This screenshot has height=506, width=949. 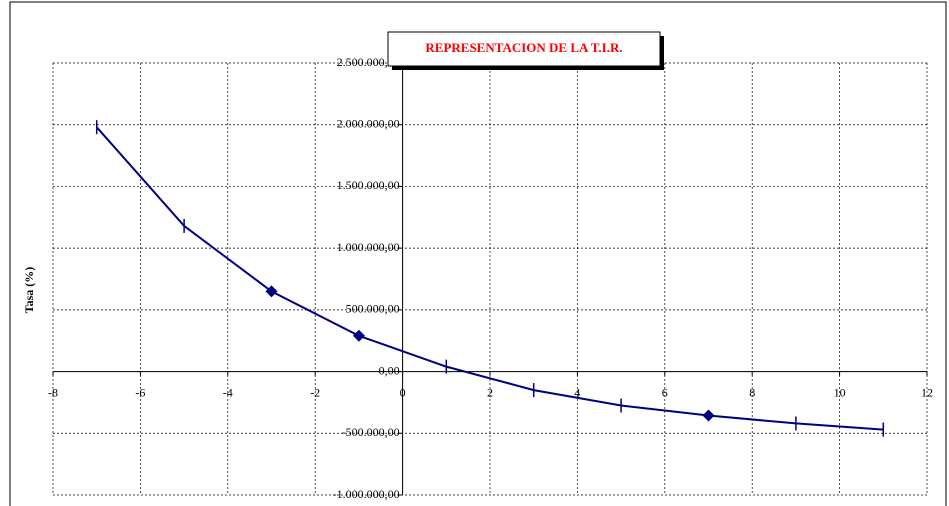 I want to click on x-tick-label: -4, so click(x=228, y=392).